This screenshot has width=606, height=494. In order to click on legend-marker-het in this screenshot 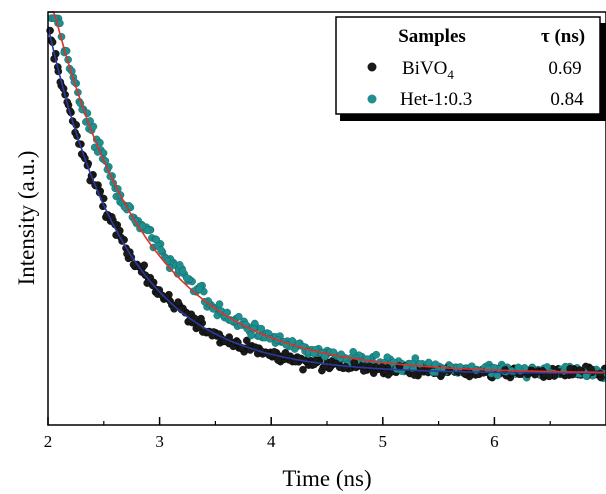, I will do `click(372, 99)`.